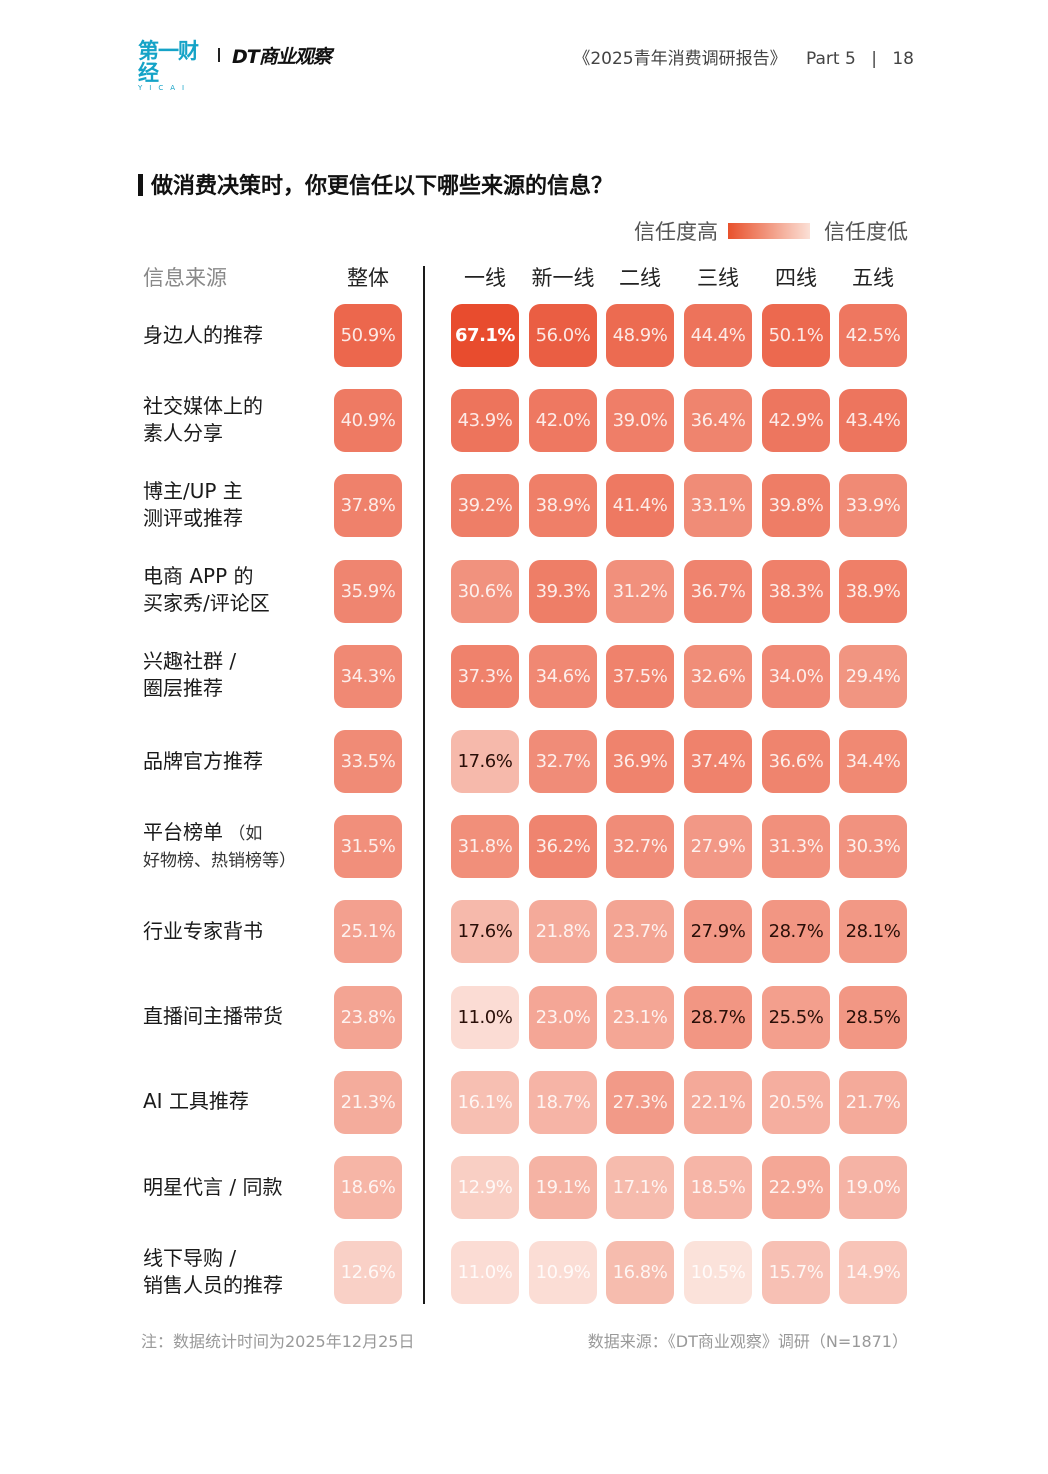  Describe the element at coordinates (831, 59) in the screenshot. I see `report-part: Part 5` at that location.